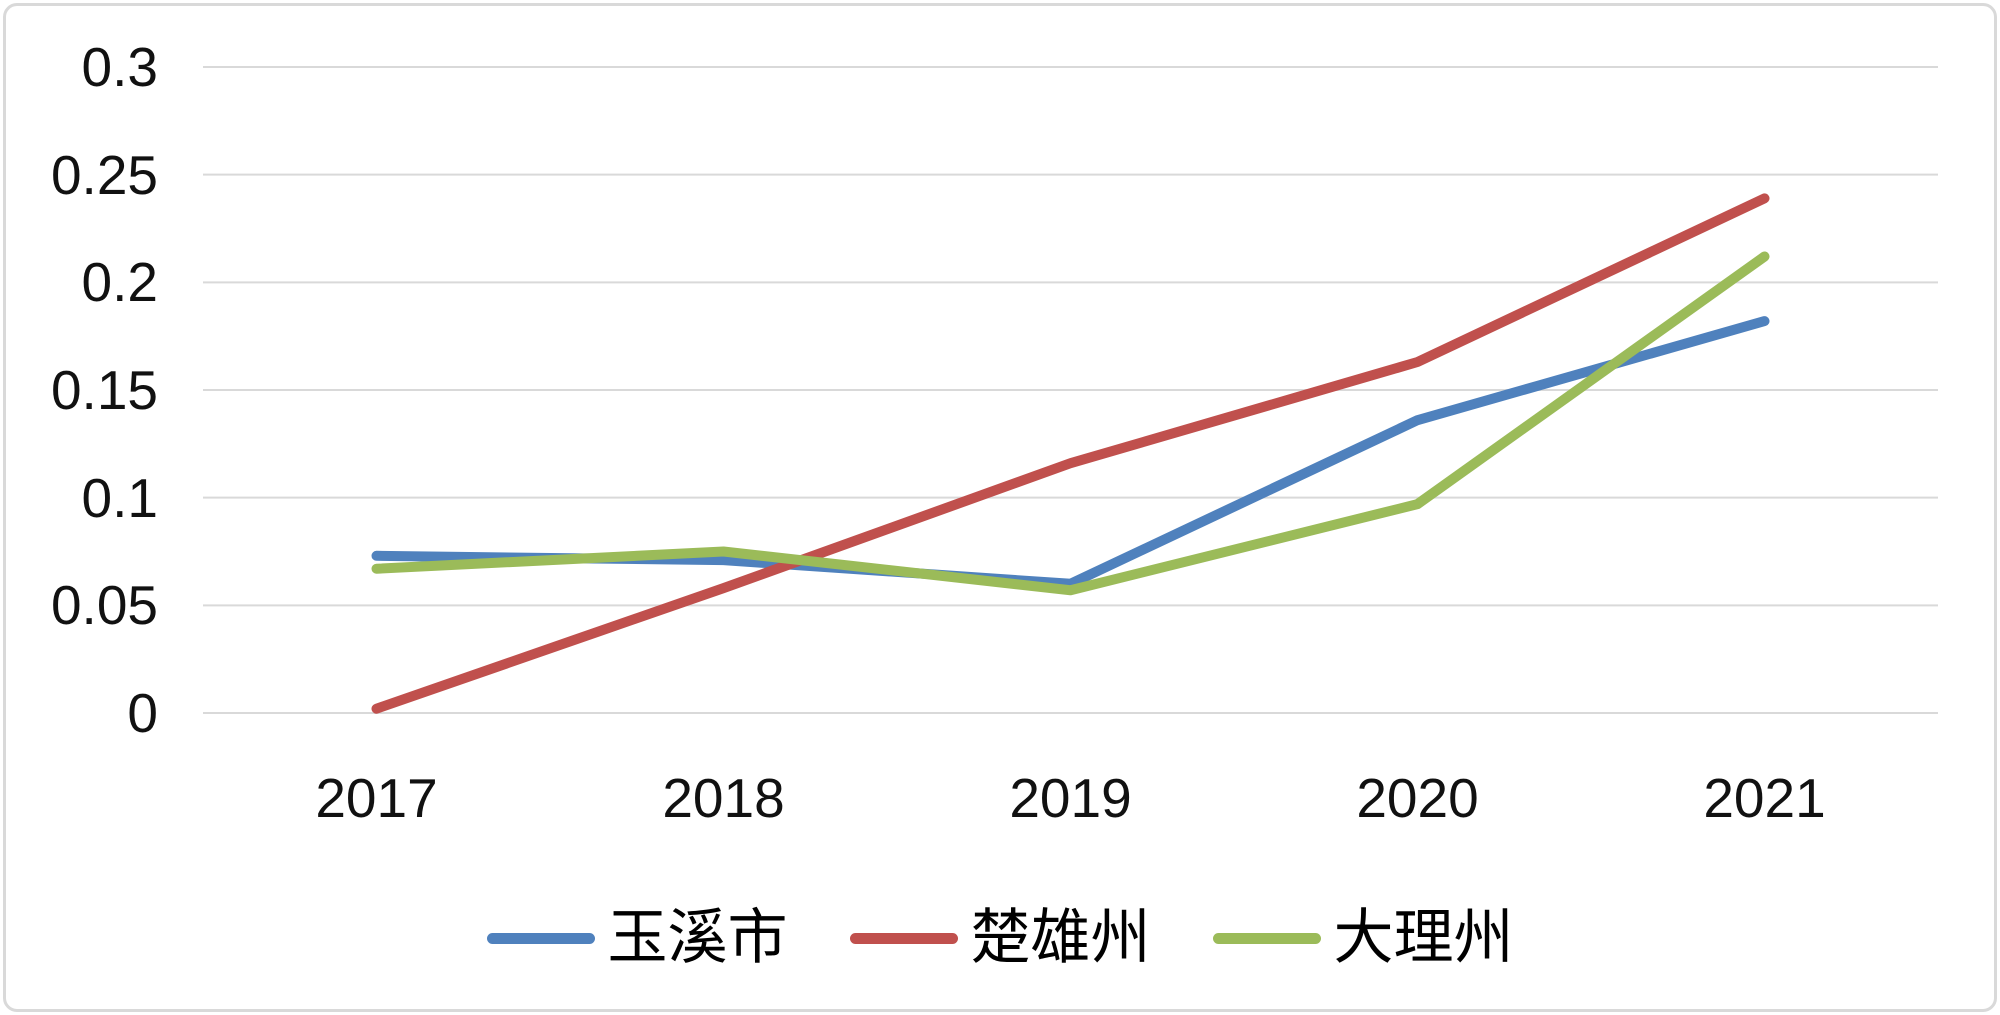  I want to click on legend: 玉溪市 楚雄州 大理州, so click(1000, 938).